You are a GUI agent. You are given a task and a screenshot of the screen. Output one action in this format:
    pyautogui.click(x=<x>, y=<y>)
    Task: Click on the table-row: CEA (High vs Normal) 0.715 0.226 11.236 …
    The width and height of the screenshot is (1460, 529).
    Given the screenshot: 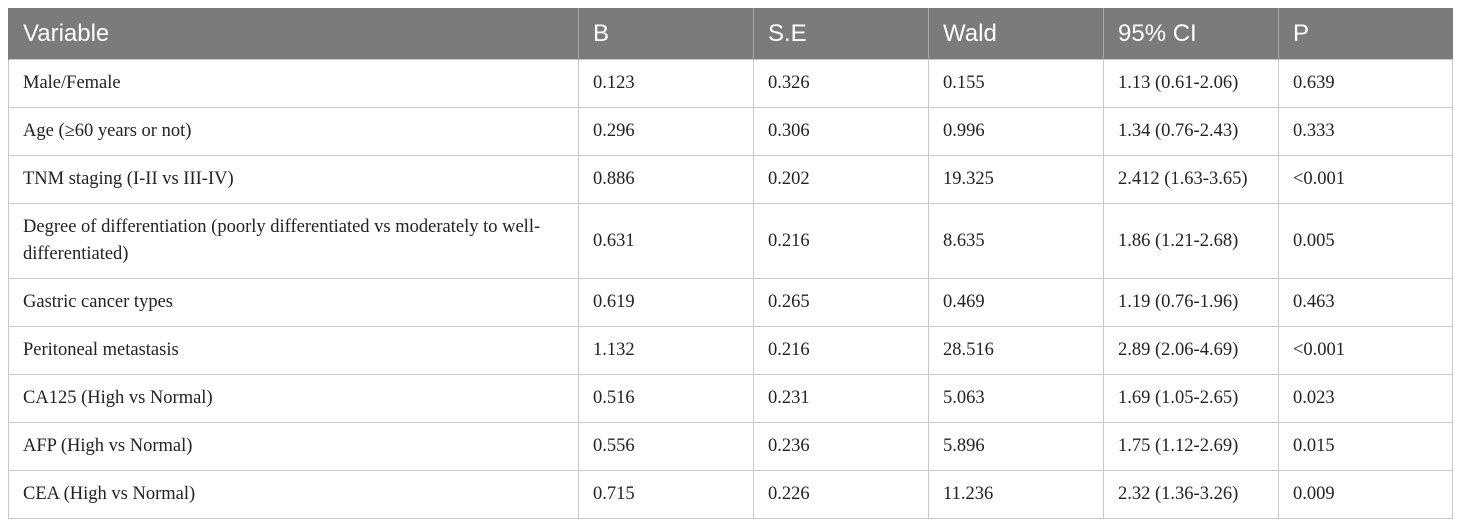 What is the action you would take?
    pyautogui.click(x=730, y=494)
    